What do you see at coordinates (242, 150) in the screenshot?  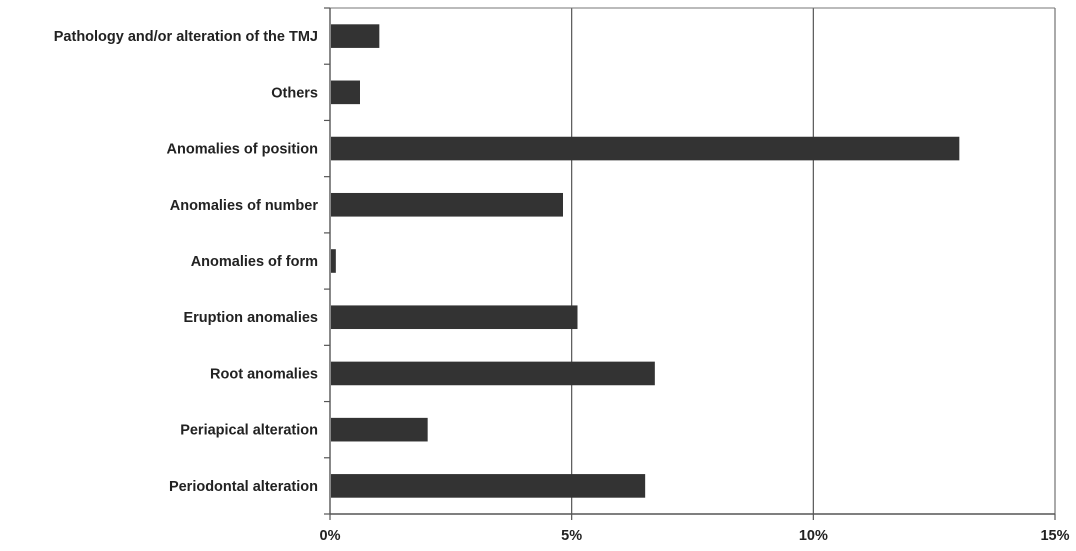 I see `category-label: Anomalies of position` at bounding box center [242, 150].